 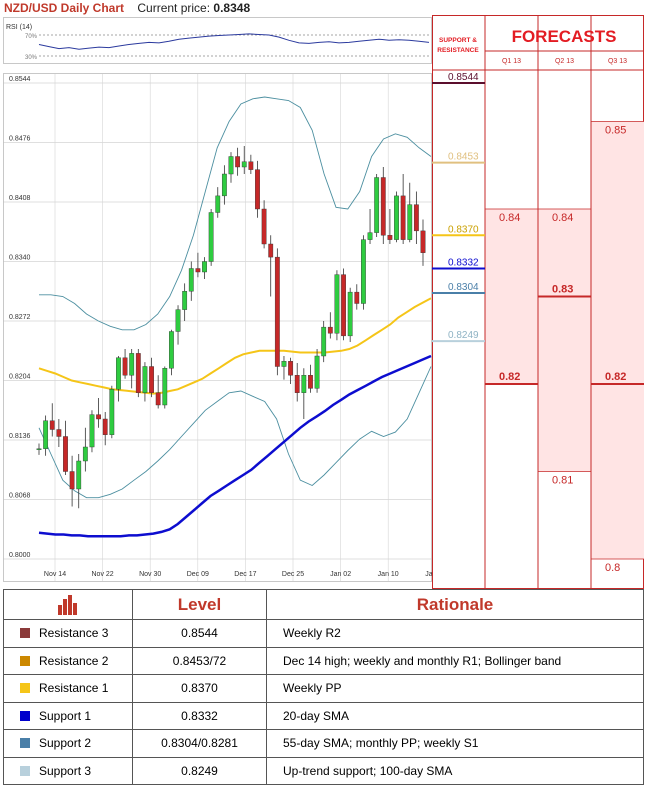 I want to click on y-tick-label: 0.8340, so click(x=20, y=258).